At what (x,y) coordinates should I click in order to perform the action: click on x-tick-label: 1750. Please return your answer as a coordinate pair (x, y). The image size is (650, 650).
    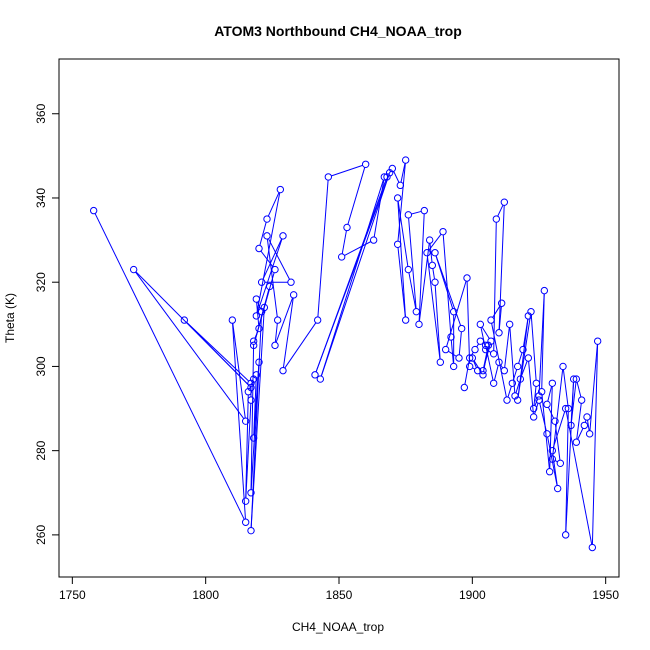
    Looking at the image, I should click on (72, 595).